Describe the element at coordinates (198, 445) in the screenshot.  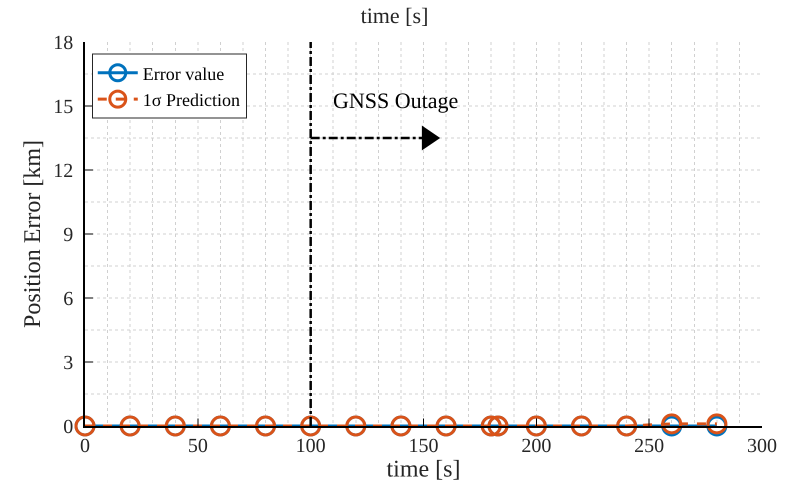
I see `x-tick-label: 50` at that location.